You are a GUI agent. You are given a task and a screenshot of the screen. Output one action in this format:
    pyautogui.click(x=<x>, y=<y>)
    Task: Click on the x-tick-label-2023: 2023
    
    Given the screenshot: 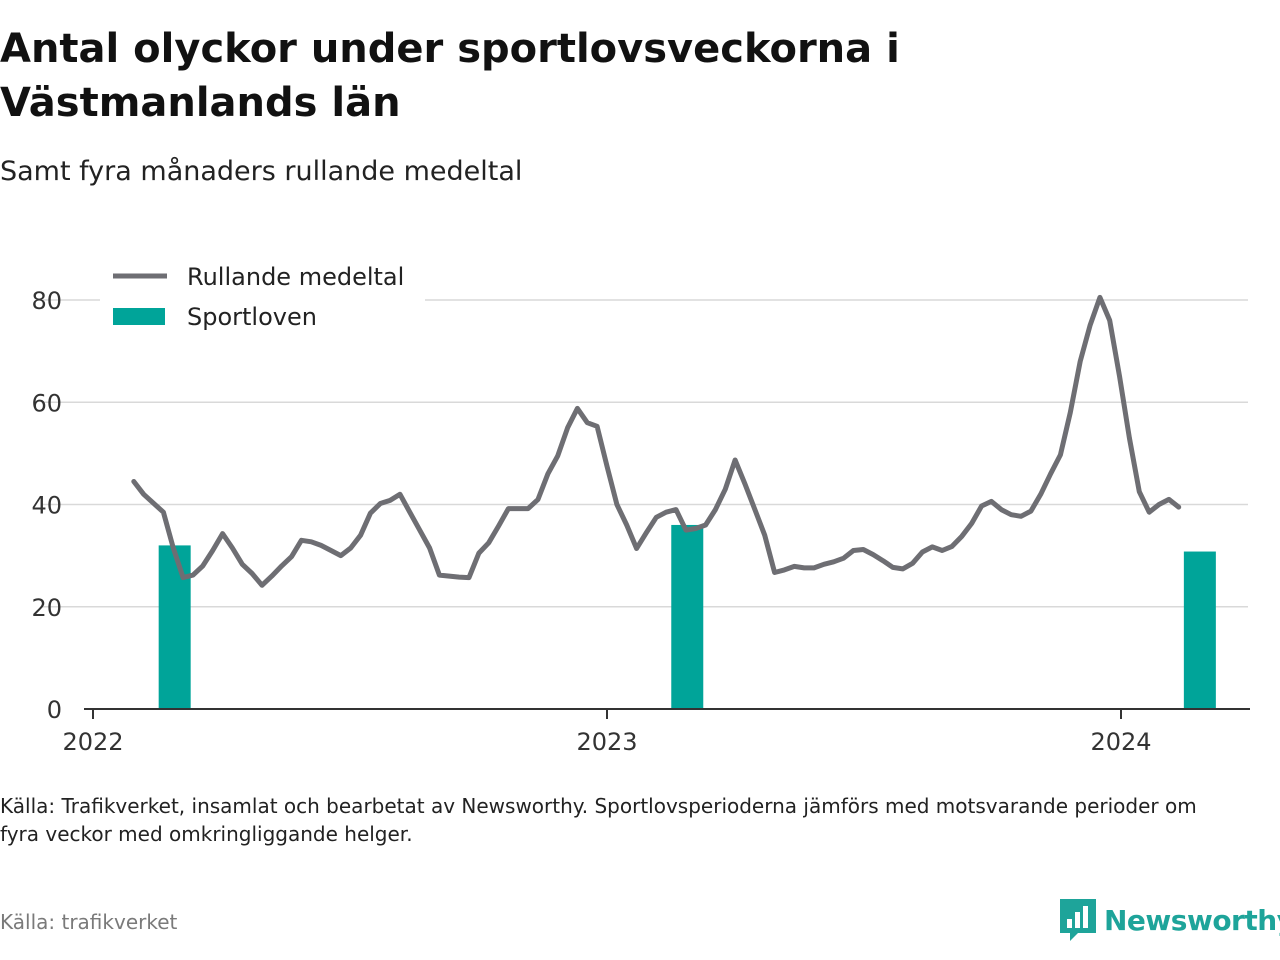 What is the action you would take?
    pyautogui.click(x=606, y=742)
    